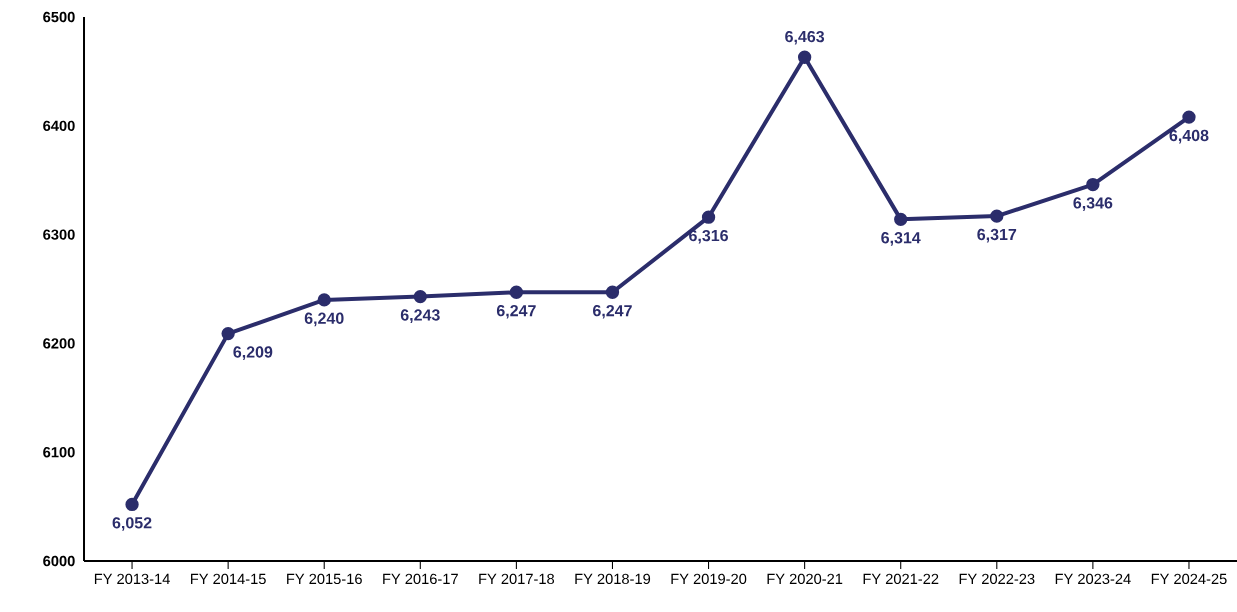  Describe the element at coordinates (901, 239) in the screenshot. I see `data-label: 6,314` at that location.